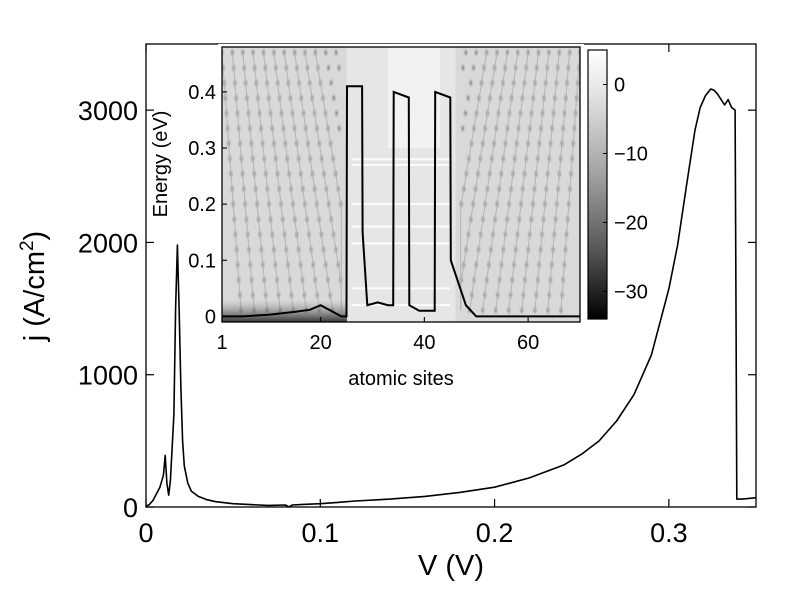  Describe the element at coordinates (424, 343) in the screenshot. I see `inset-x-tick-label: 40` at that location.